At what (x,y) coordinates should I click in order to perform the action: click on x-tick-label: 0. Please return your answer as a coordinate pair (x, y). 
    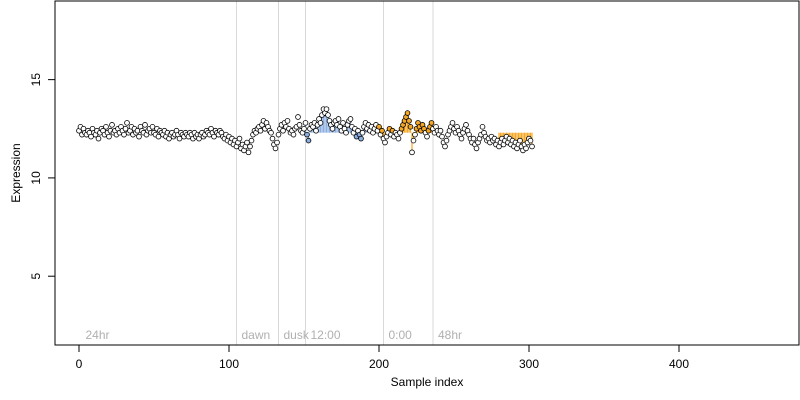
    Looking at the image, I should click on (79, 364).